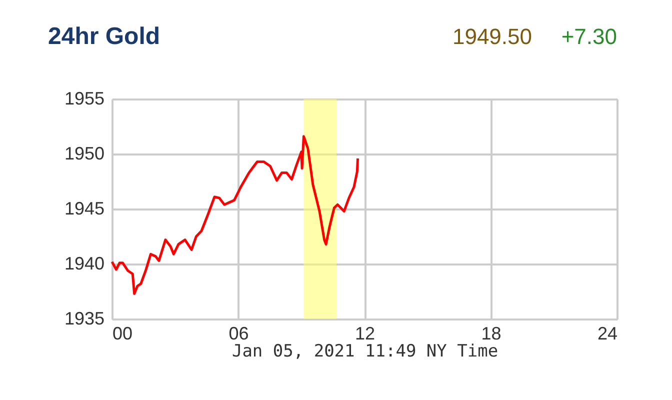 This screenshot has width=672, height=400. I want to click on text: +7.30, so click(589, 36).